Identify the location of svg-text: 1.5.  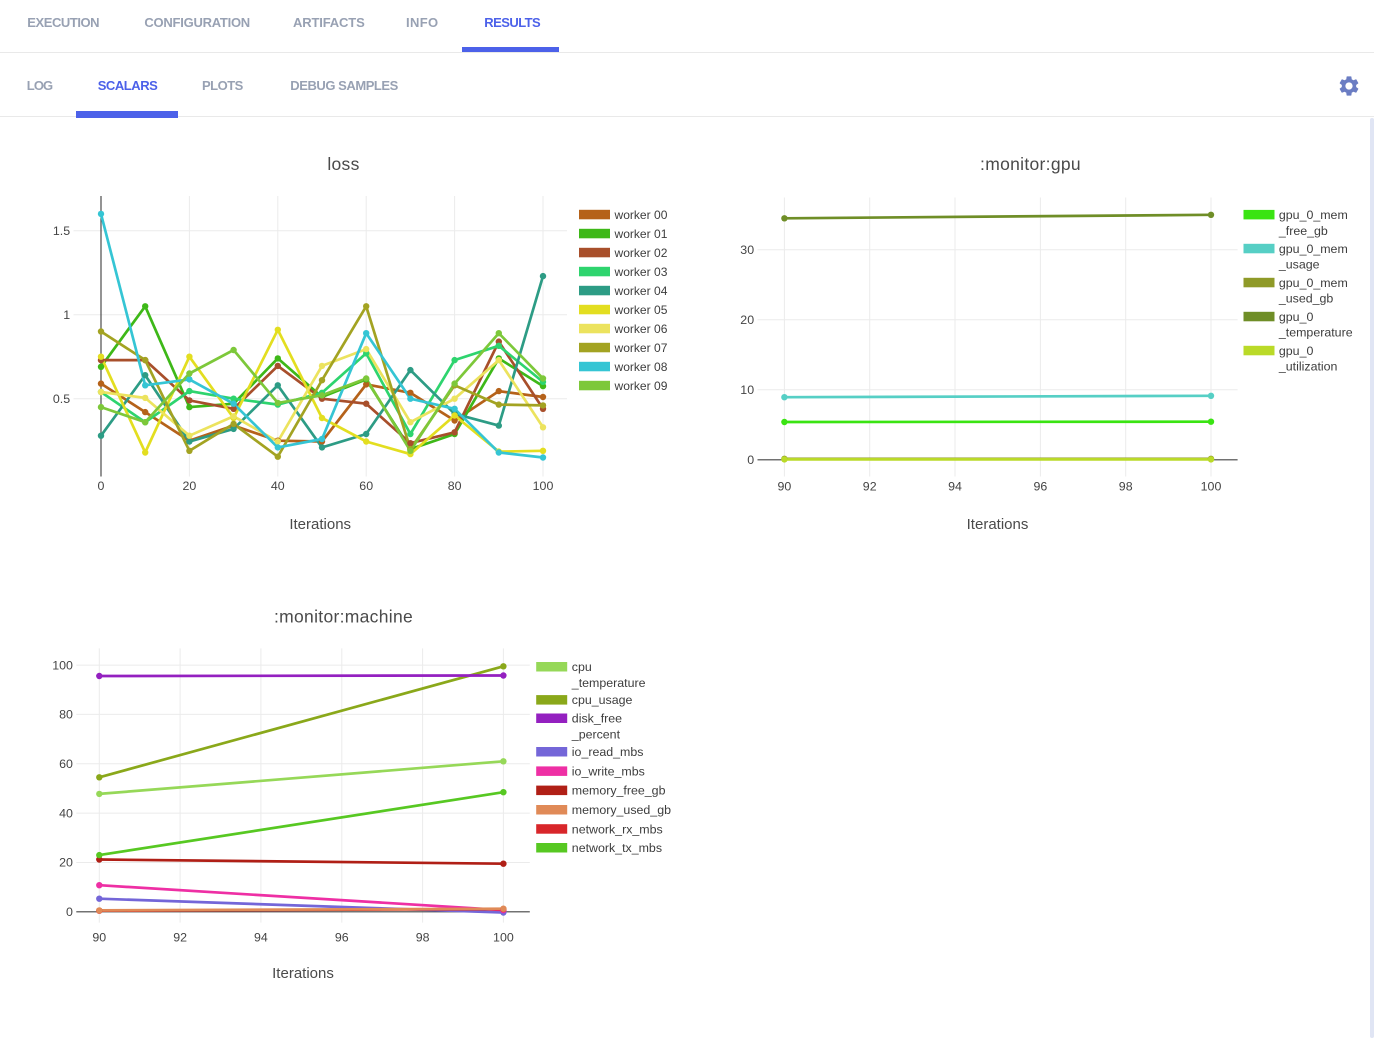
(61, 231).